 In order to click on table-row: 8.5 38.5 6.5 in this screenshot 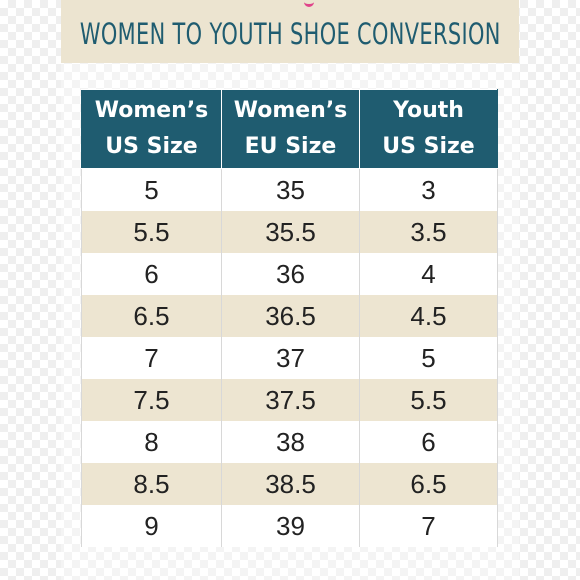, I will do `click(289, 484)`.